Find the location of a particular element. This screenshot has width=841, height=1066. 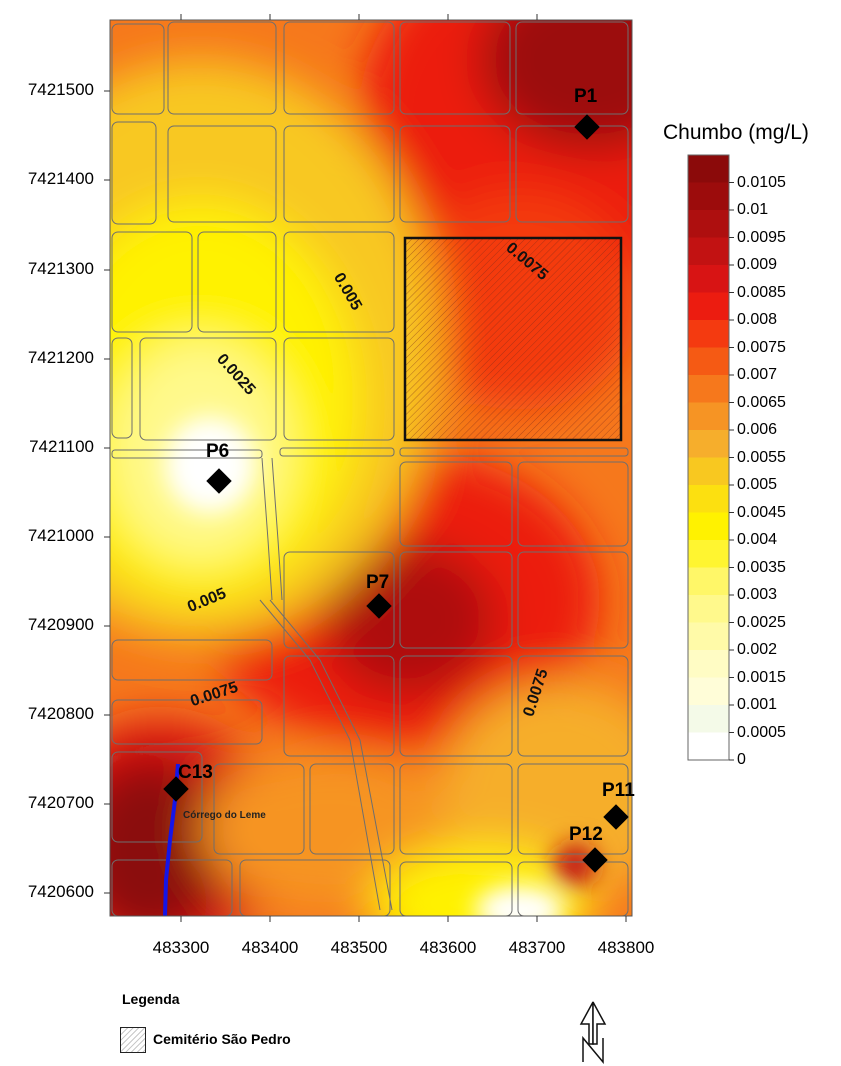

well-label-p11: P11 is located at coordinates (618, 791).